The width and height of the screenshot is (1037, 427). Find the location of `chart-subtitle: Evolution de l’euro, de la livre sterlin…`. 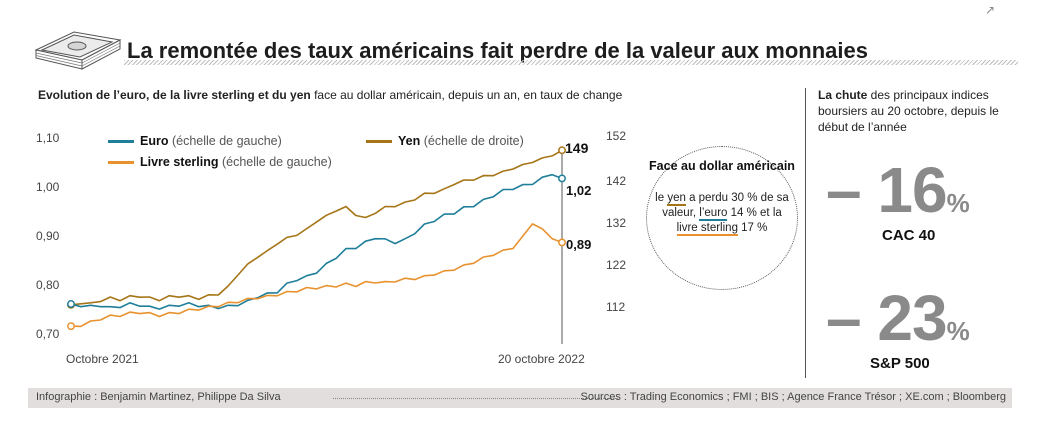

chart-subtitle: Evolution de l’euro, de la livre sterlin… is located at coordinates (330, 95).